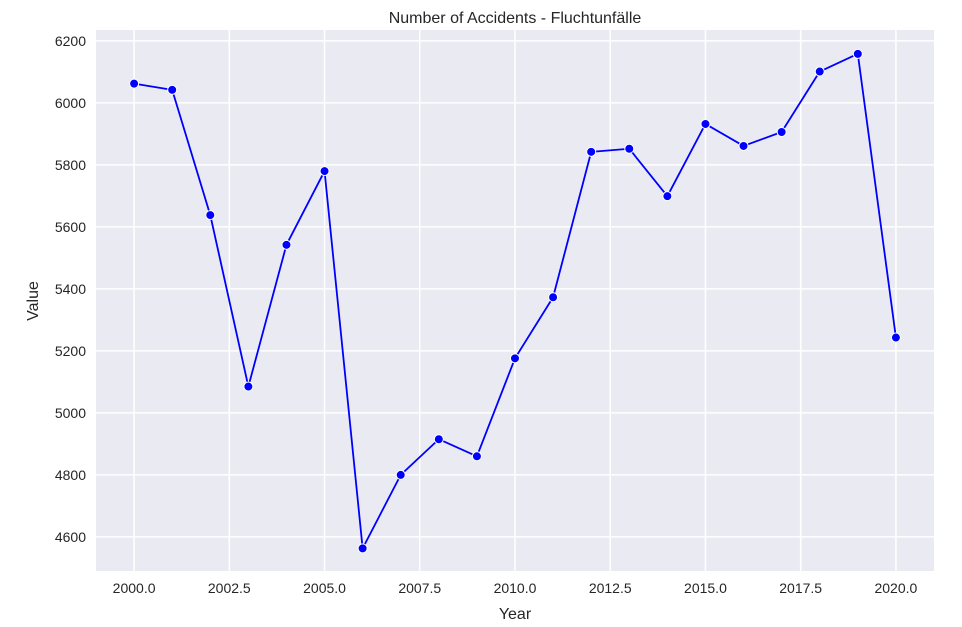 The height and width of the screenshot is (627, 962). Describe the element at coordinates (134, 588) in the screenshot. I see `x-tick-label: 2000.0` at that location.